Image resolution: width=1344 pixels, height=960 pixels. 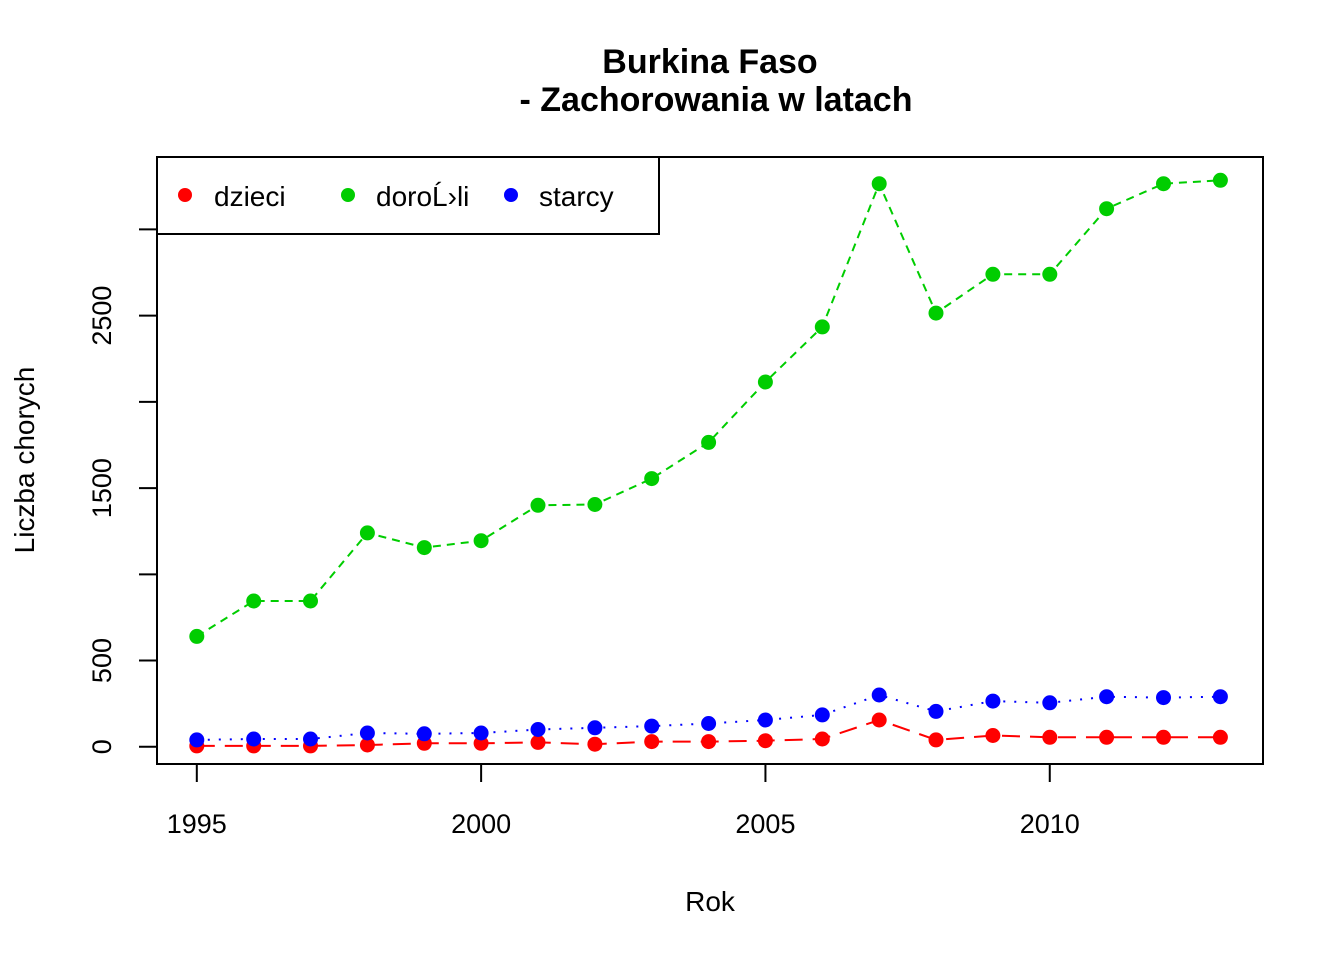 I want to click on x-tick-label: 2010, so click(x=1050, y=824).